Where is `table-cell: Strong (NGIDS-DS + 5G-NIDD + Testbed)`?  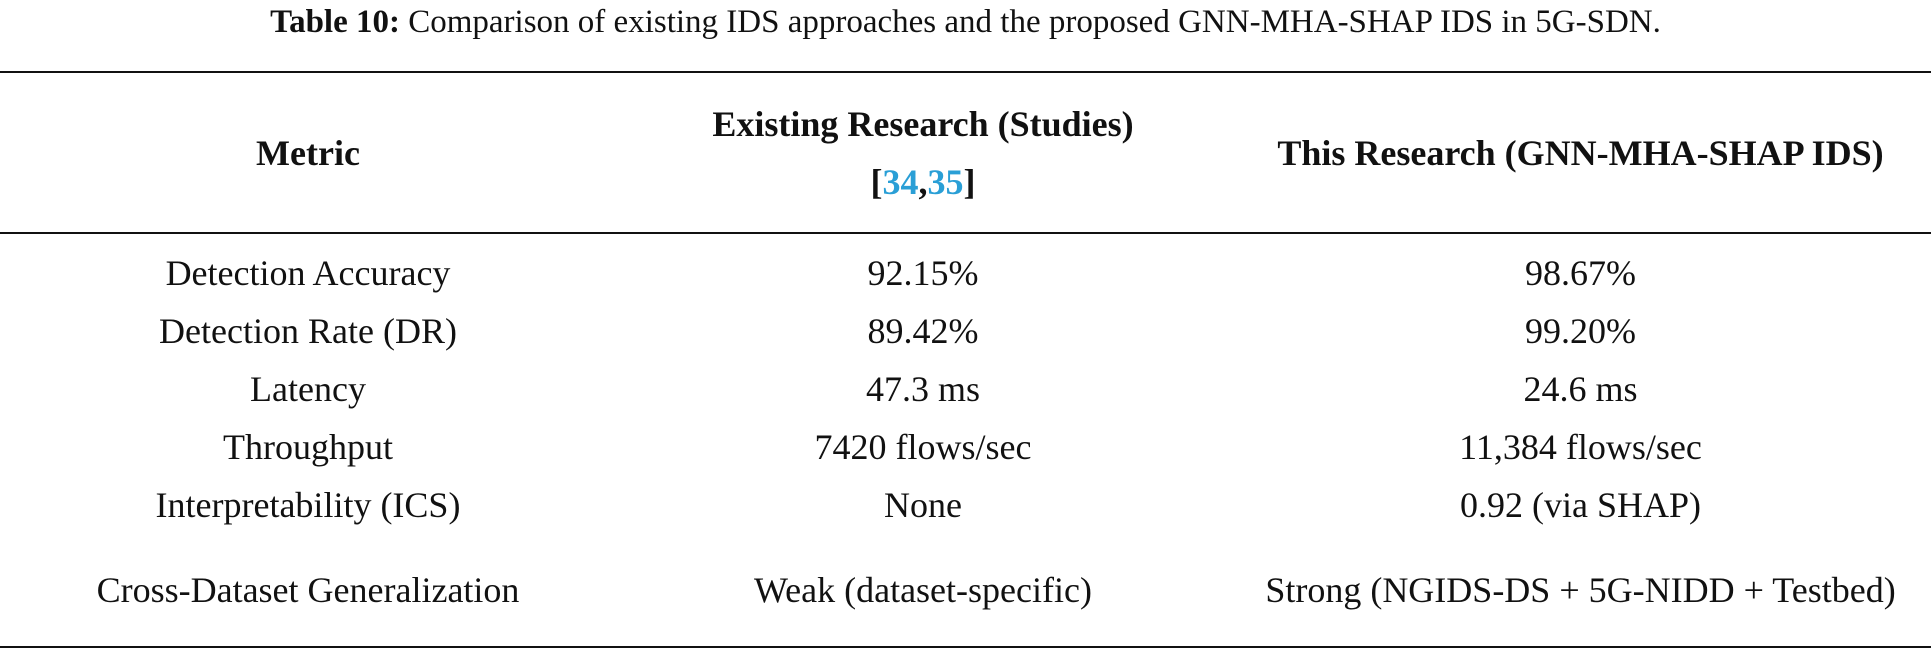 table-cell: Strong (NGIDS-DS + 5G-NIDD + Testbed) is located at coordinates (1580, 590).